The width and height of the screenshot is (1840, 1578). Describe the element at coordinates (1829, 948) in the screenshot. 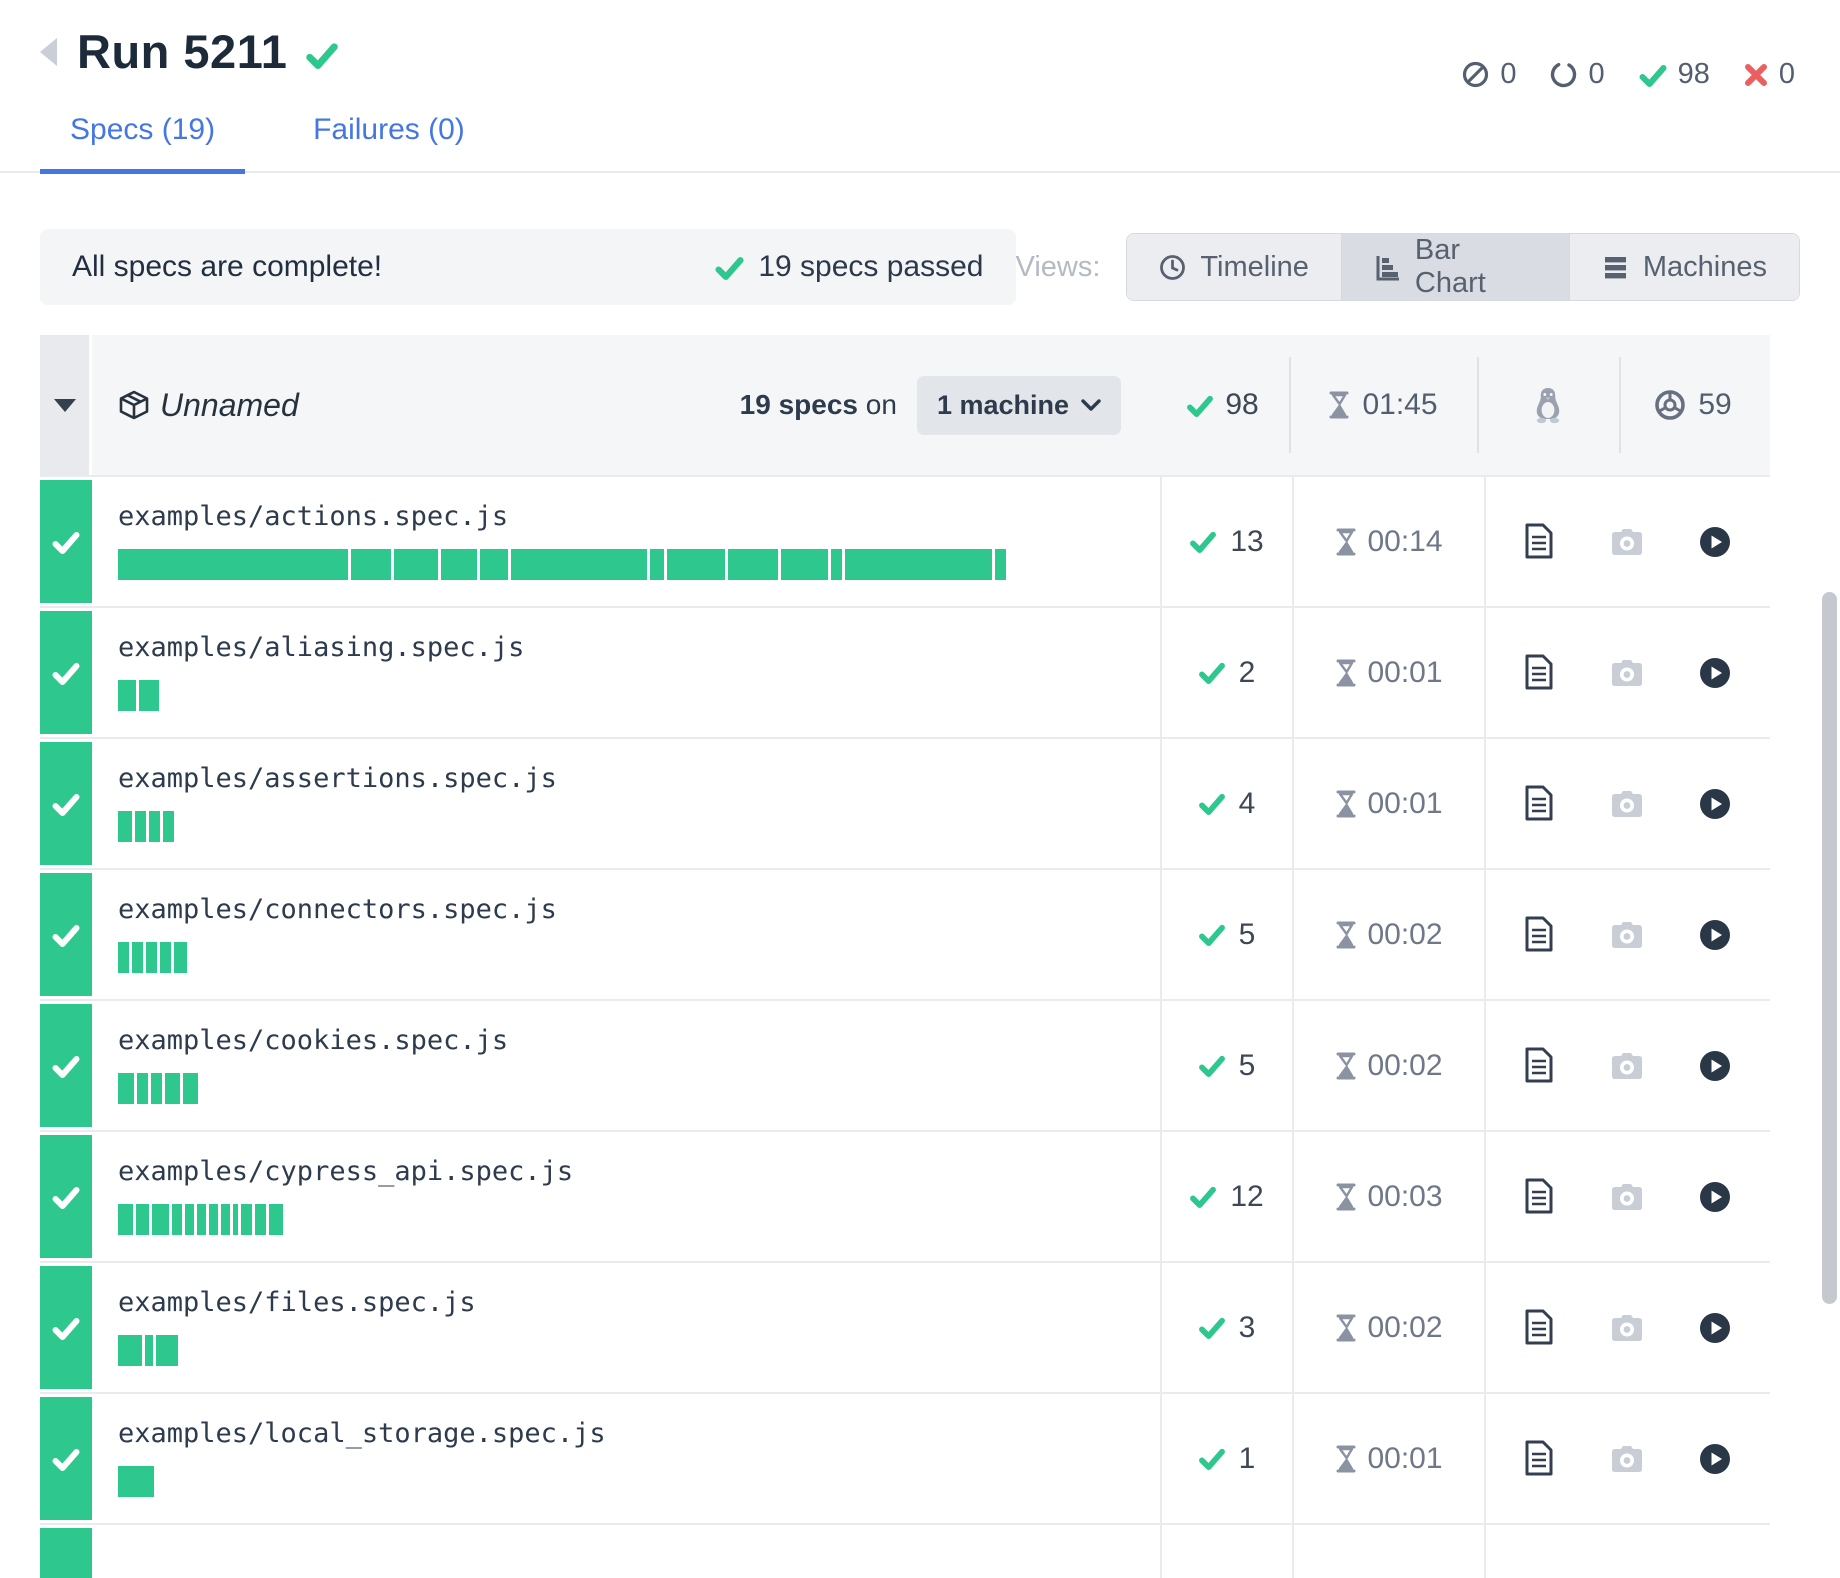

I see `scrollbar-thumb` at that location.